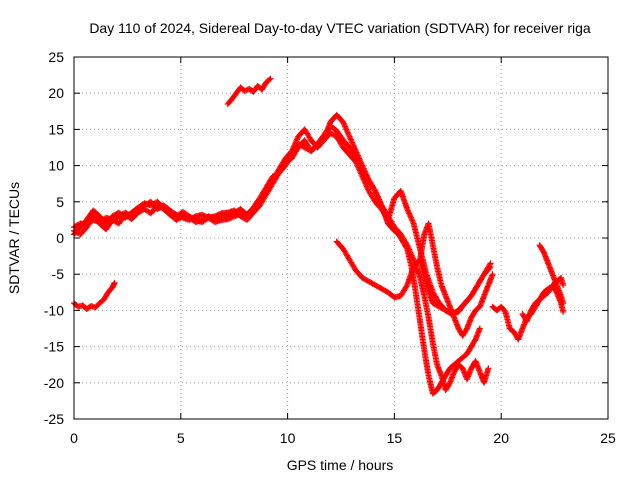  What do you see at coordinates (58, 274) in the screenshot?
I see `y-tick-label: -5` at bounding box center [58, 274].